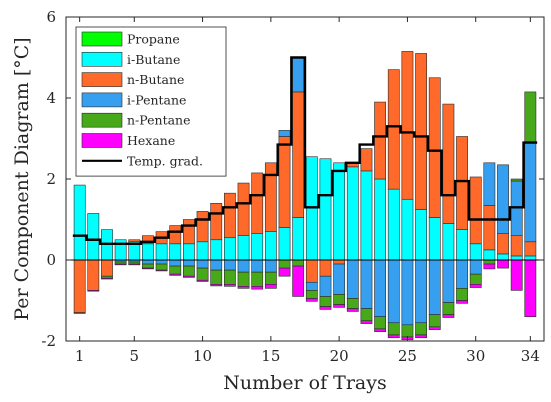 This screenshot has width=551, height=402. Describe the element at coordinates (407, 356) in the screenshot. I see `x-tick-label-25: 25` at that location.